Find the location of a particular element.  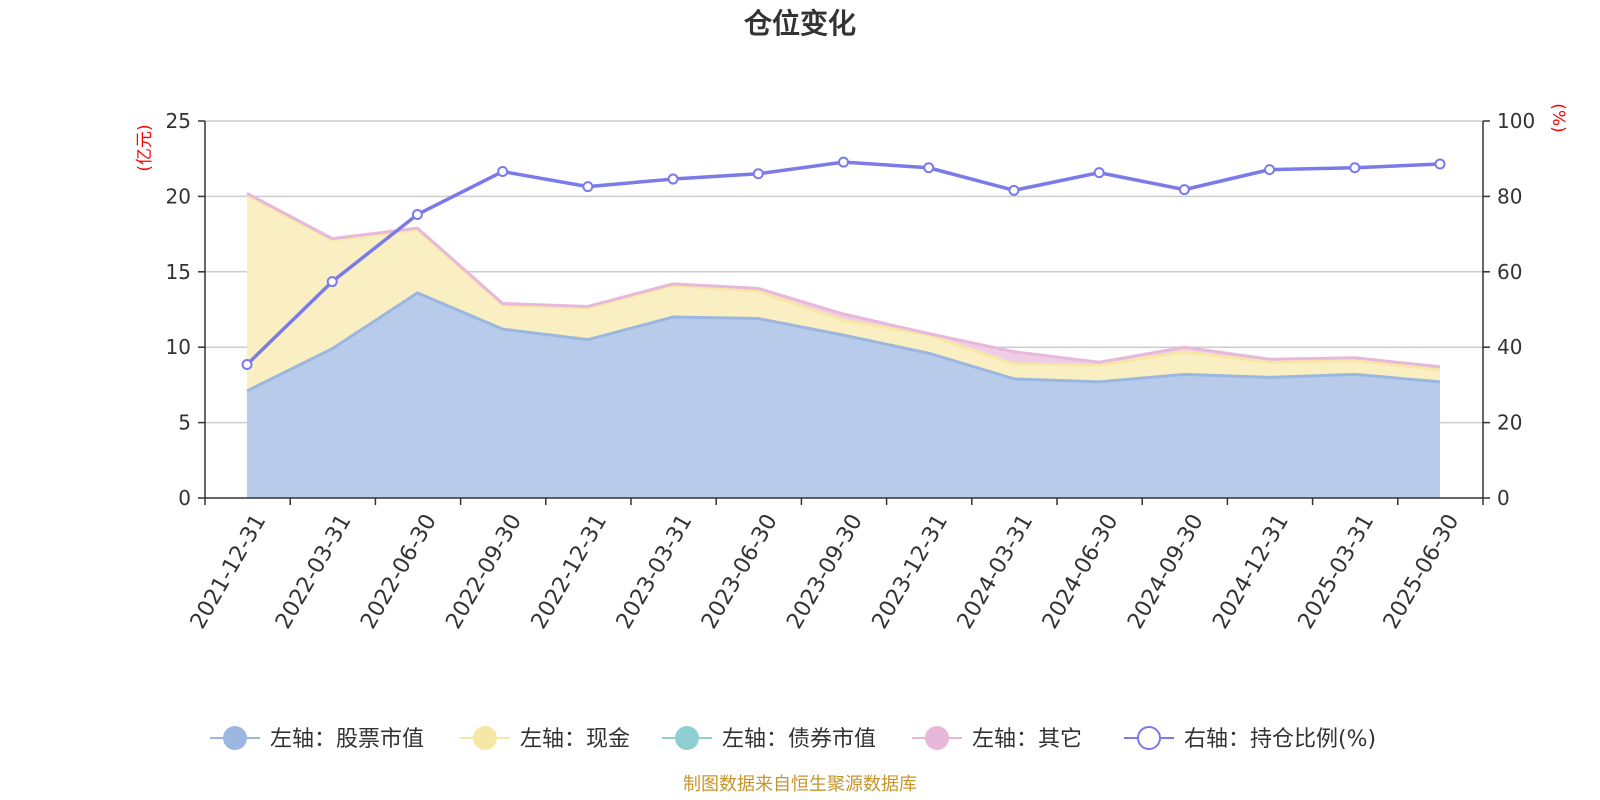

x-tick-label: 2023-06-30 is located at coordinates (740, 571).